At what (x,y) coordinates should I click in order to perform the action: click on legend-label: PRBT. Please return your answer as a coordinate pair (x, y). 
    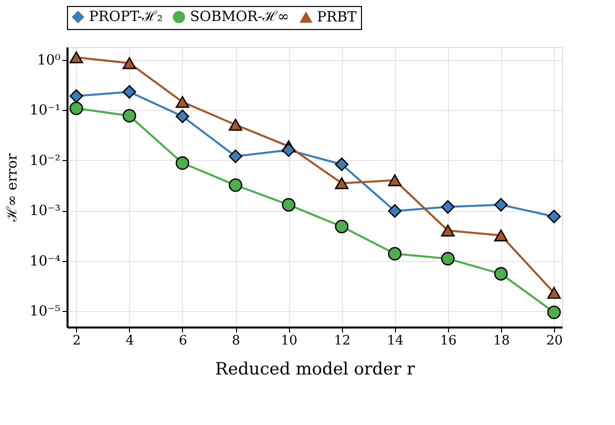
    Looking at the image, I should click on (337, 17).